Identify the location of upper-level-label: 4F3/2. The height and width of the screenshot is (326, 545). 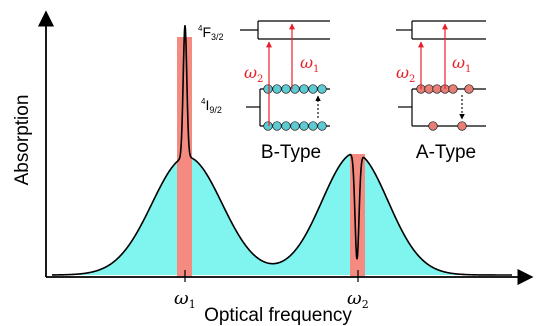
(211, 33).